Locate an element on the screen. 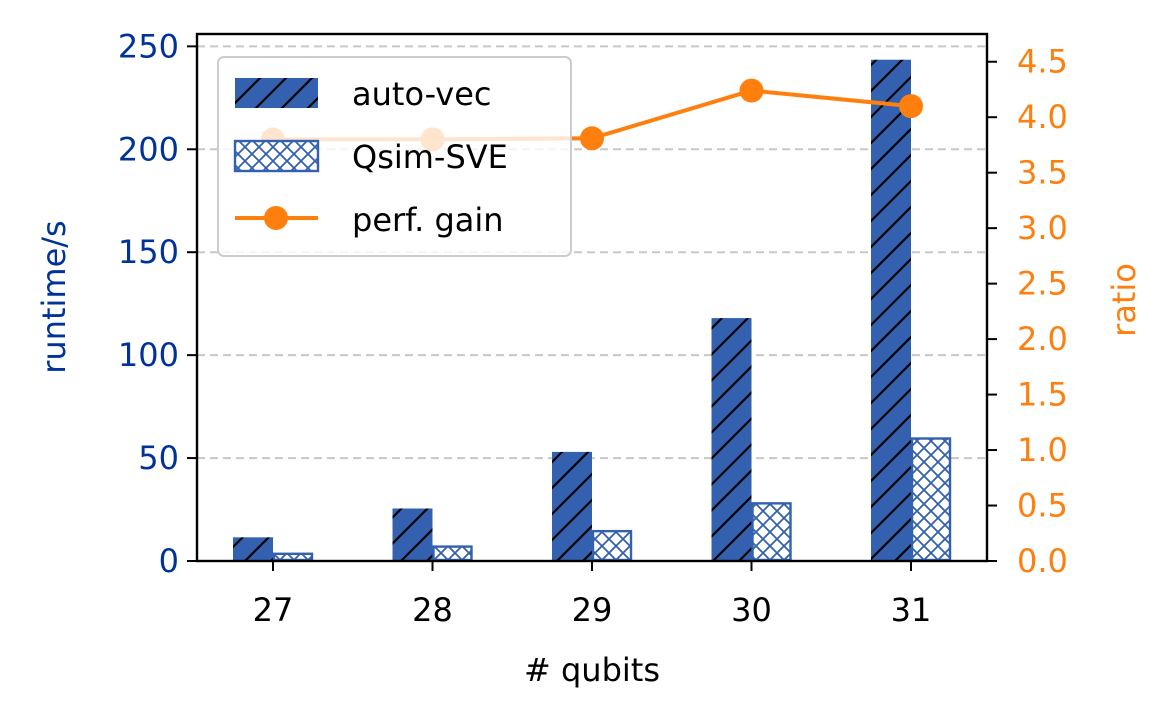 The image size is (1170, 721). legend-label-perf-gain: perf. gain is located at coordinates (428, 220).